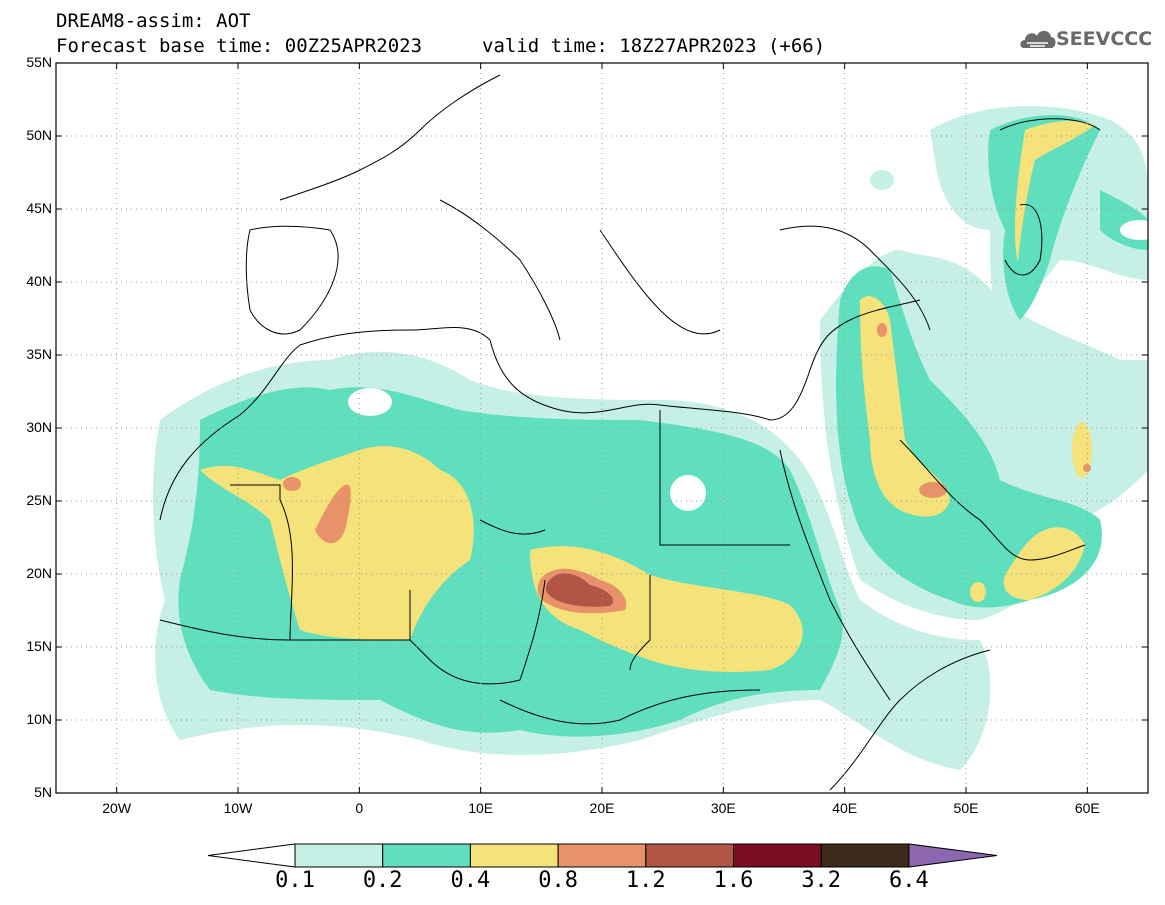 The width and height of the screenshot is (1165, 905). What do you see at coordinates (295, 880) in the screenshot?
I see `colorbar-label-0.1: 0.1` at bounding box center [295, 880].